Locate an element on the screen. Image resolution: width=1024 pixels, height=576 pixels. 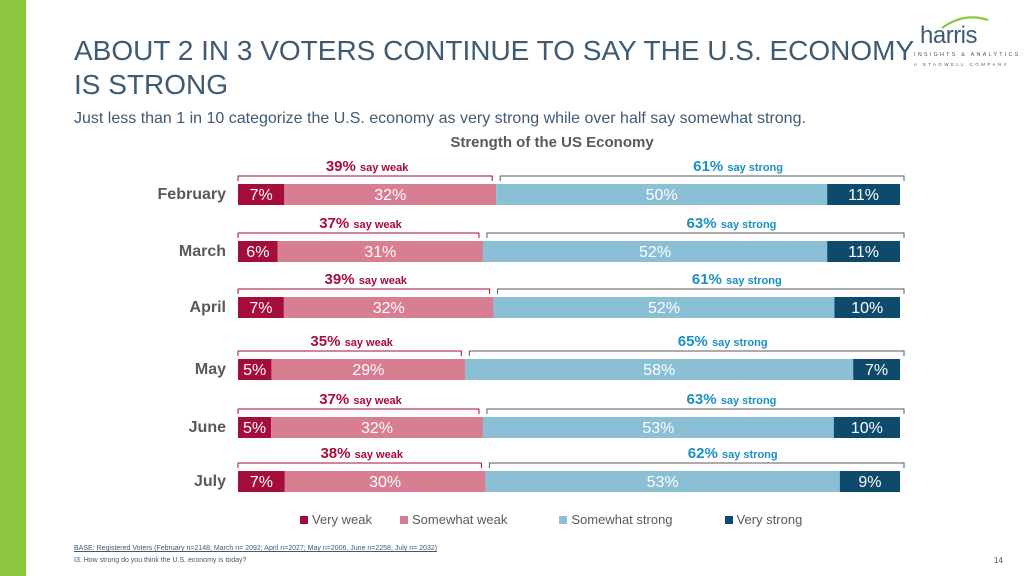
data-label: 9% is located at coordinates (869, 482).